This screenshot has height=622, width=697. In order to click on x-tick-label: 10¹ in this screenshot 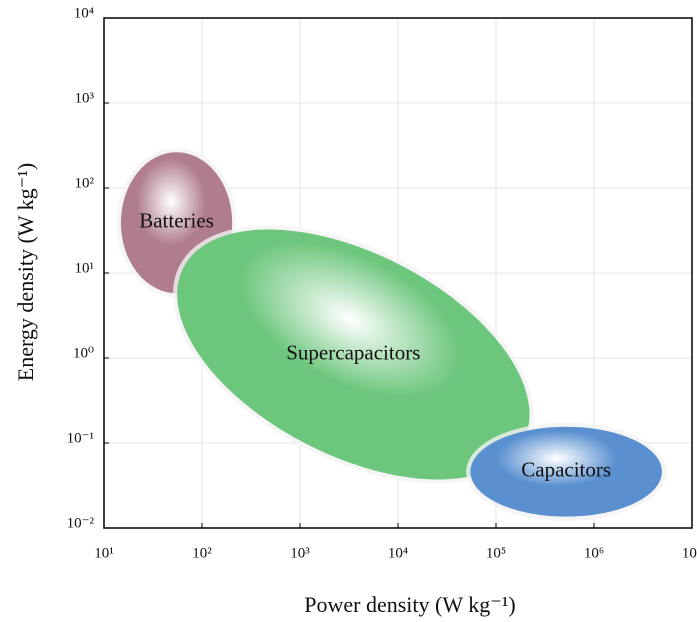, I will do `click(104, 553)`.